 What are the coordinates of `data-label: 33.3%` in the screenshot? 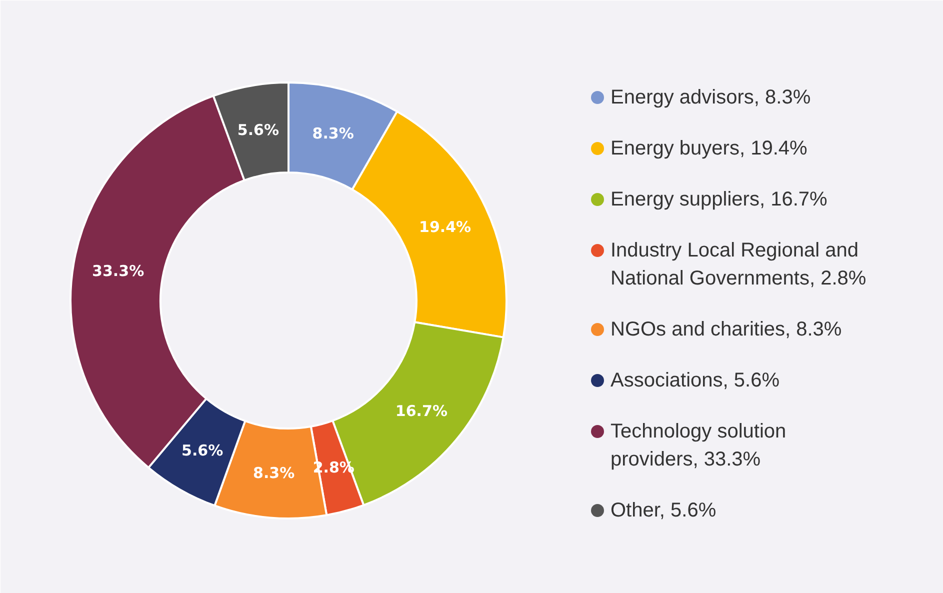 It's located at (118, 271).